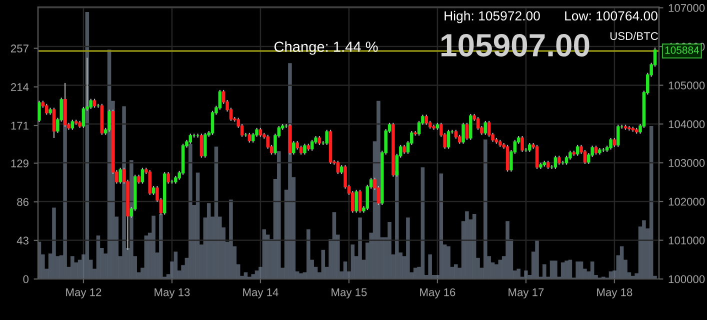  What do you see at coordinates (172, 293) in the screenshot?
I see `x-tick-label: May 13` at bounding box center [172, 293].